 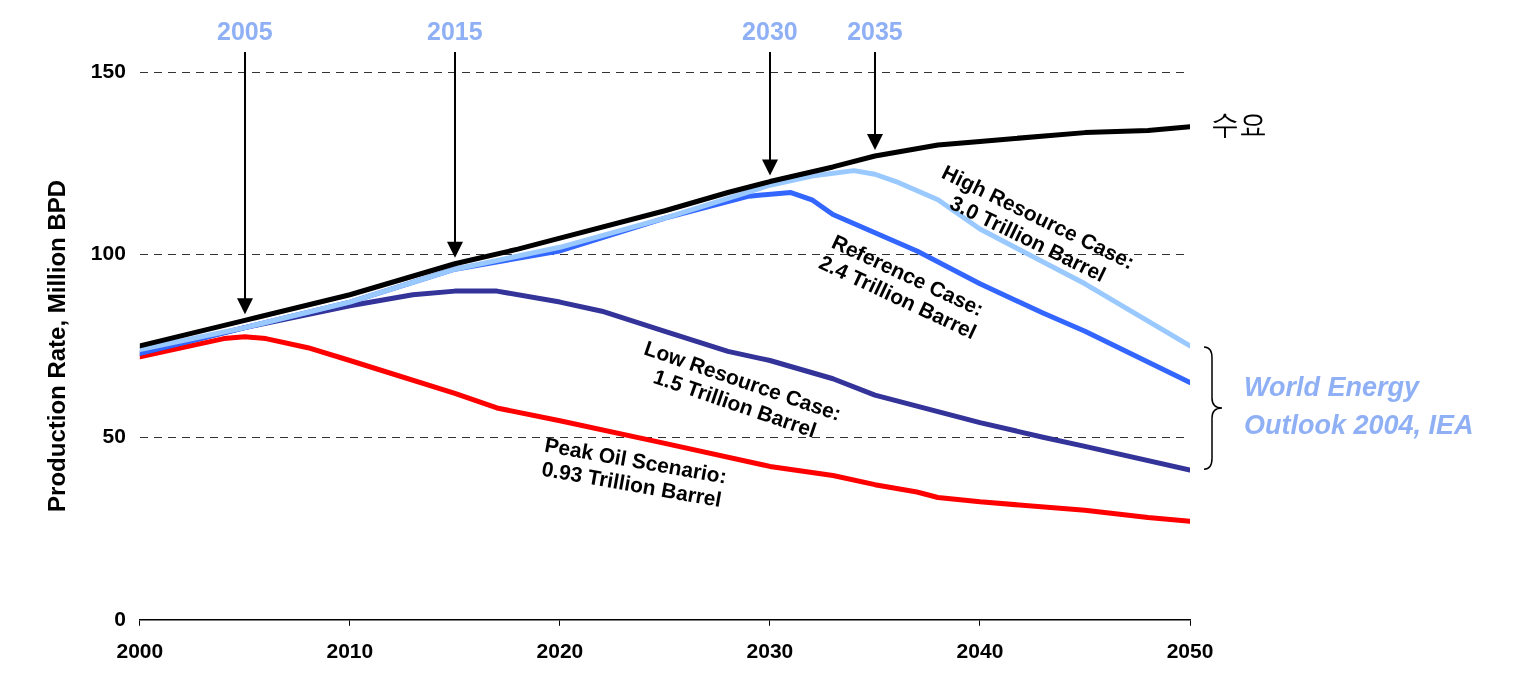 I want to click on annotation: 2005, so click(x=245, y=31).